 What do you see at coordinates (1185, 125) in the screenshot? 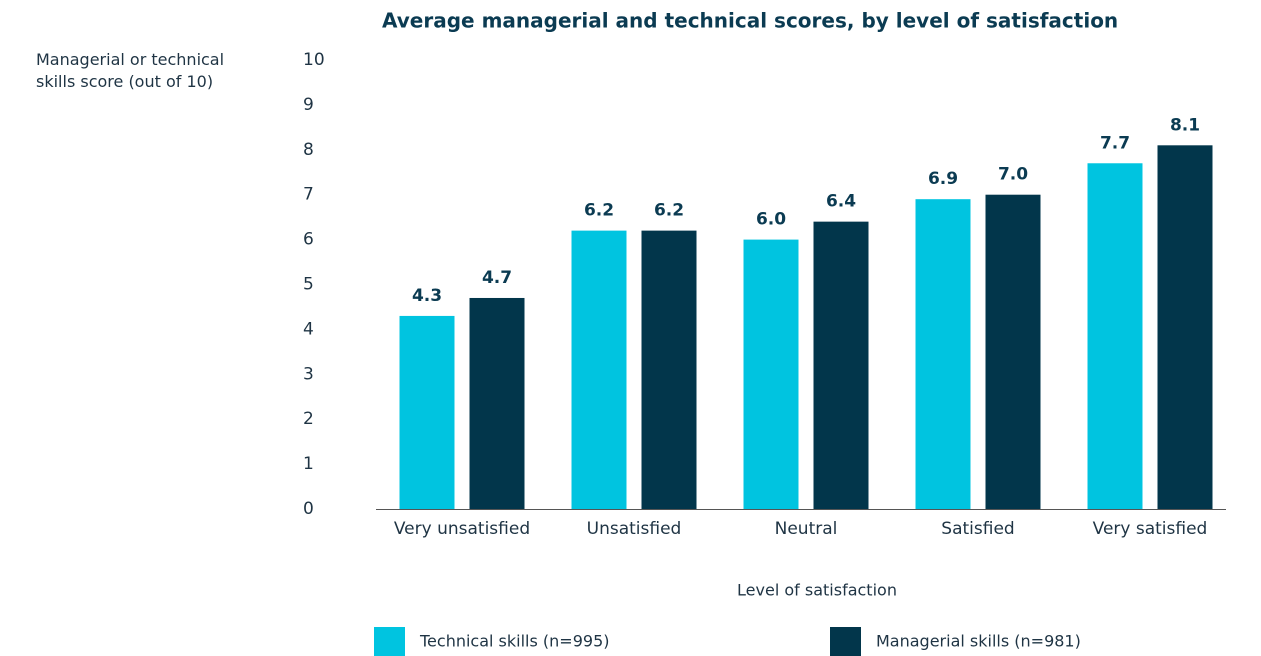
I see `data-label: 8.1` at bounding box center [1185, 125].